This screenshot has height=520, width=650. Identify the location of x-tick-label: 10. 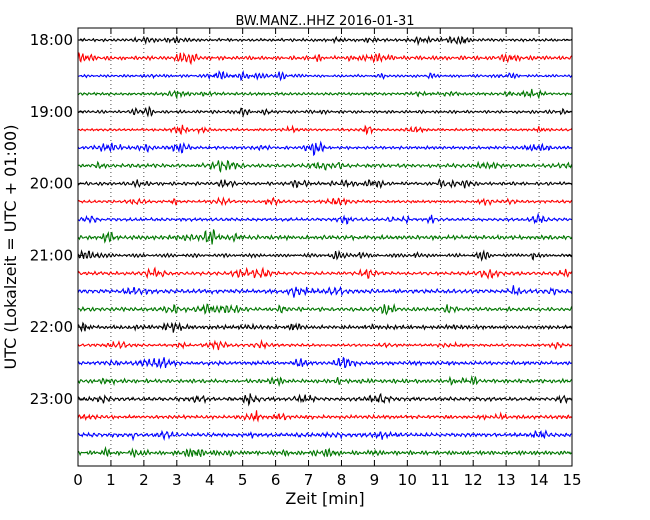
(407, 480).